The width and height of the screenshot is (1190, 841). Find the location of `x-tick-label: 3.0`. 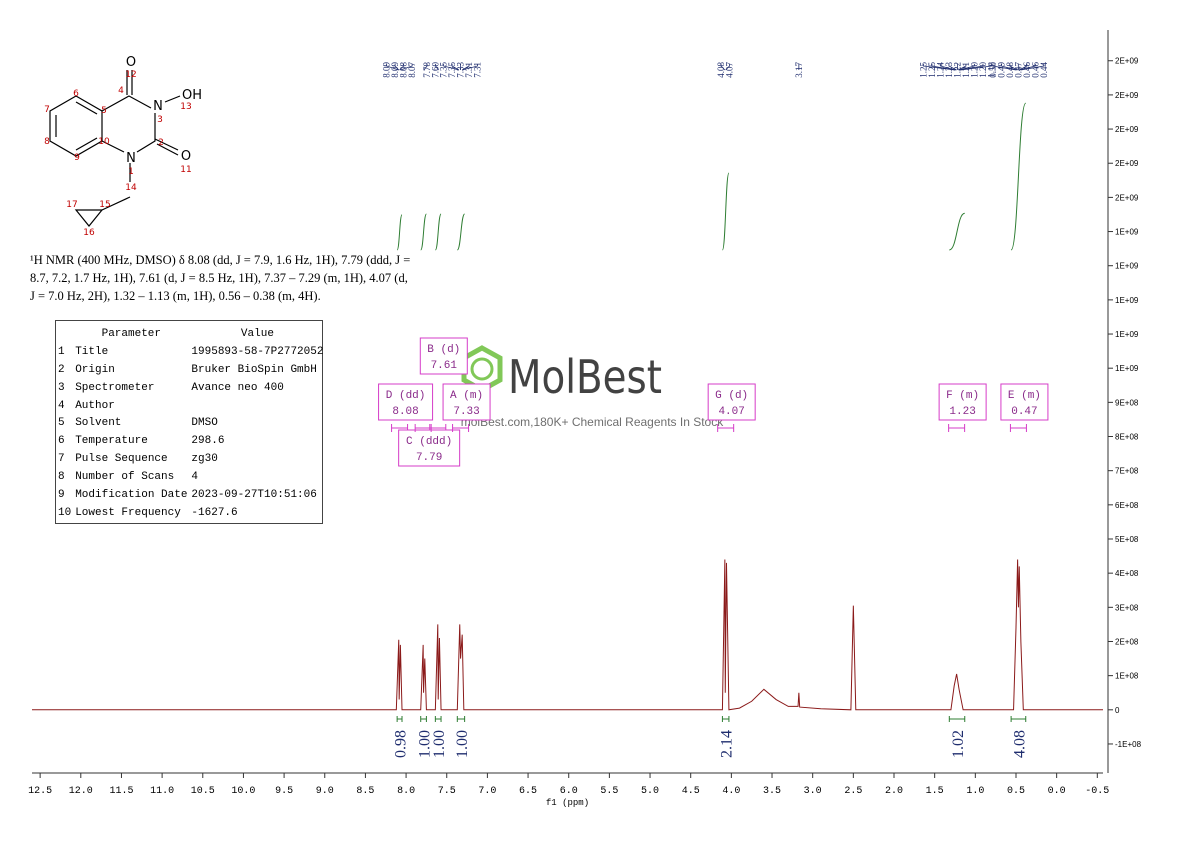

x-tick-label: 3.0 is located at coordinates (813, 791).